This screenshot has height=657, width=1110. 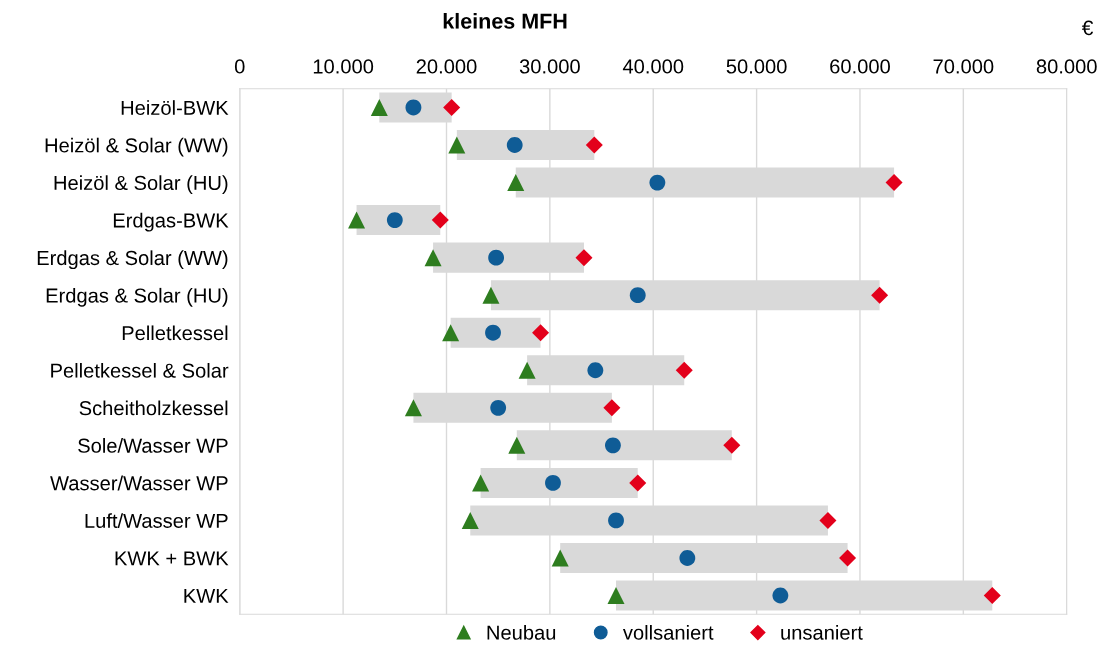 What do you see at coordinates (156, 520) in the screenshot?
I see `y-tick-label: Luft/Wasser WP` at bounding box center [156, 520].